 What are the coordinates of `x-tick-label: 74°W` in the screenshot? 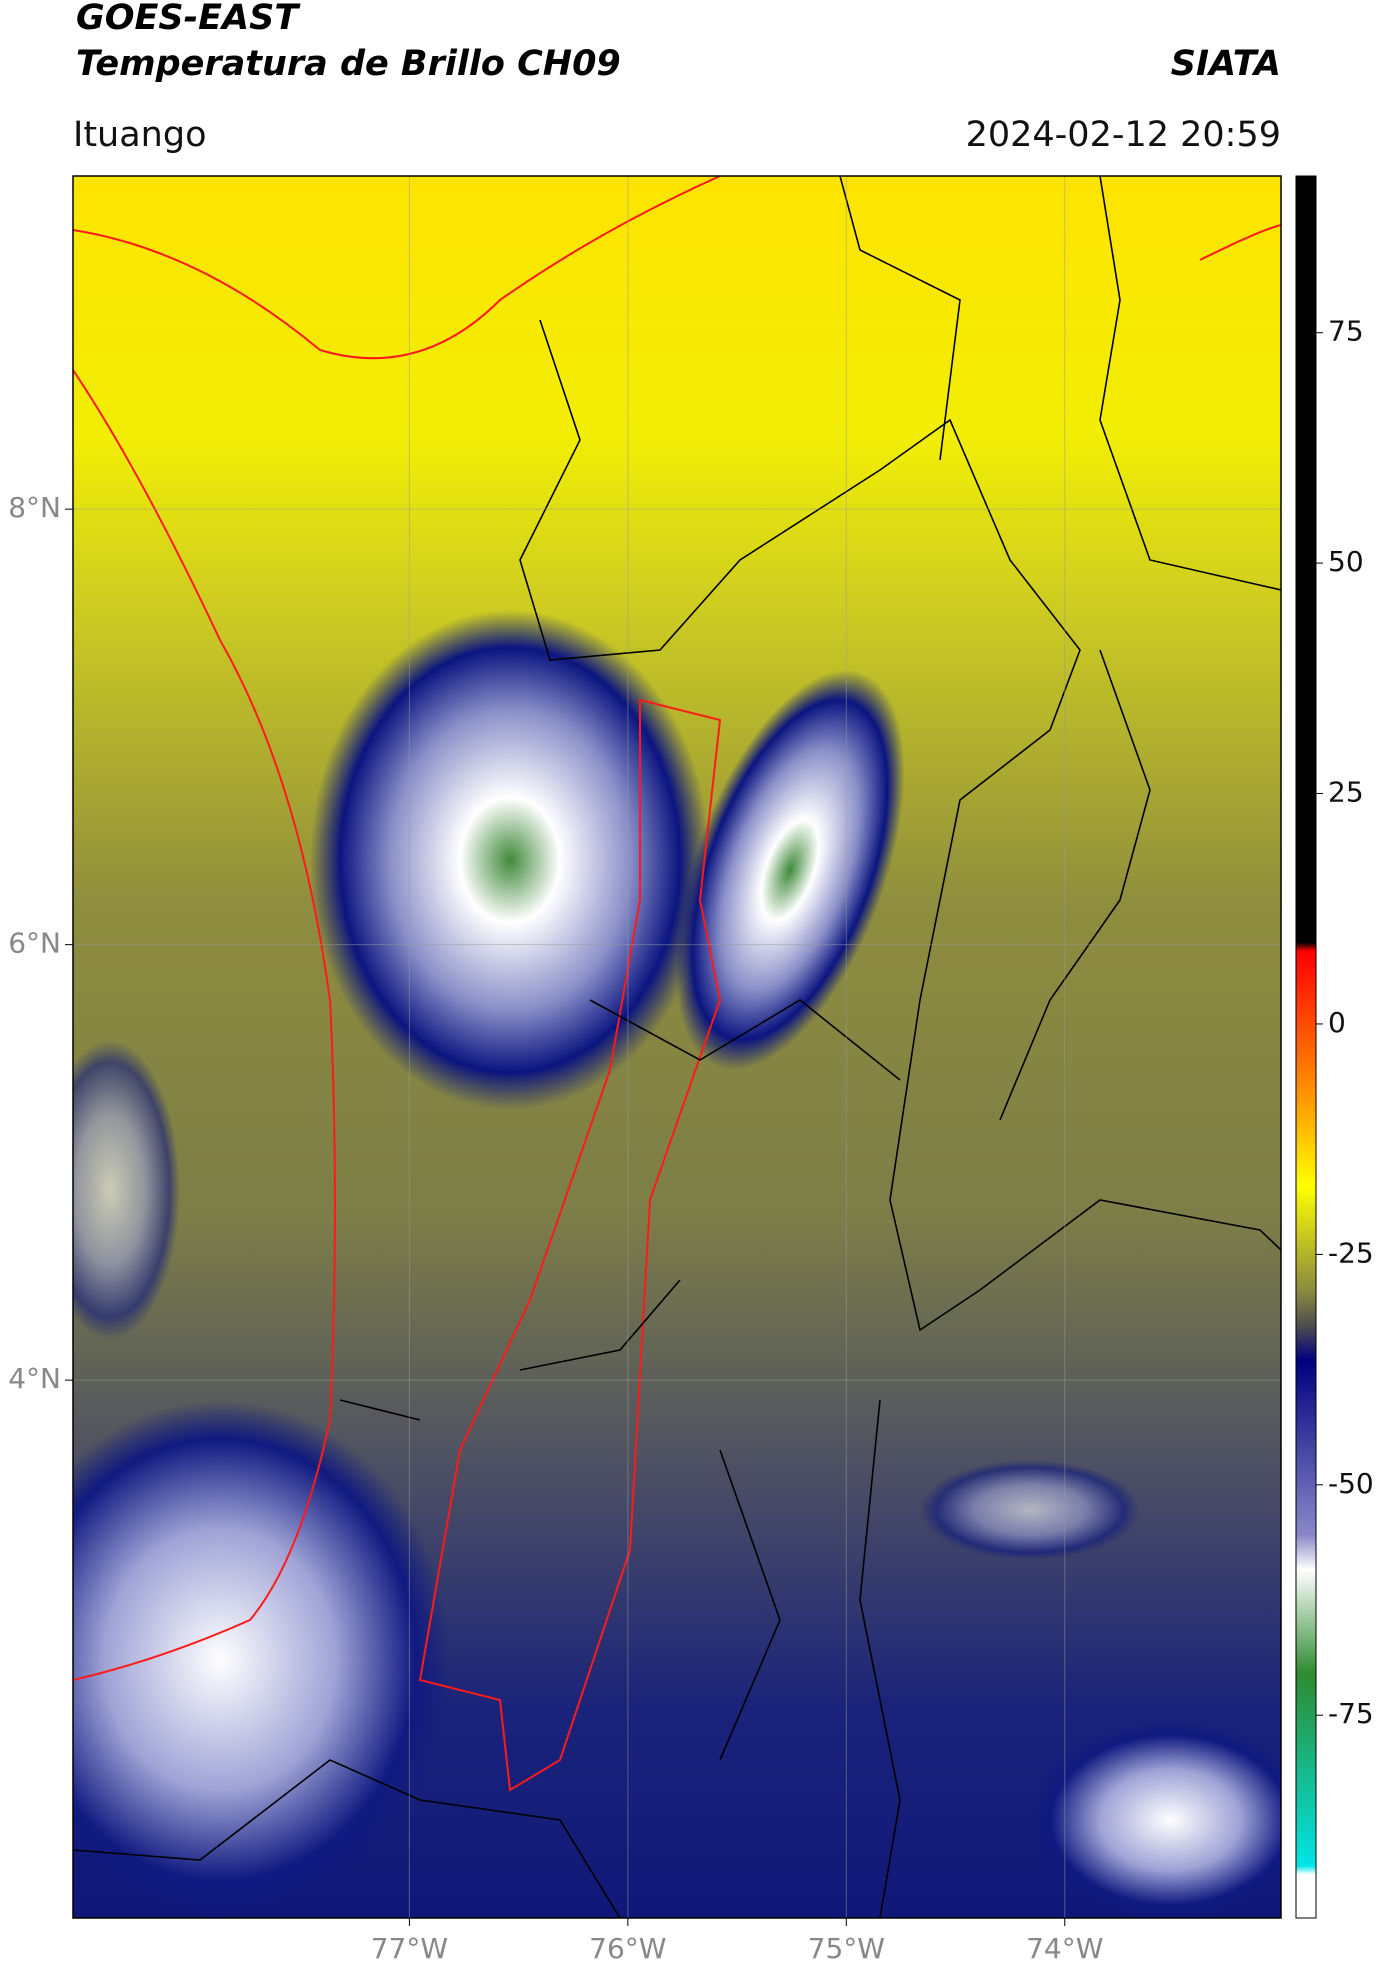 It's located at (1064, 1948).